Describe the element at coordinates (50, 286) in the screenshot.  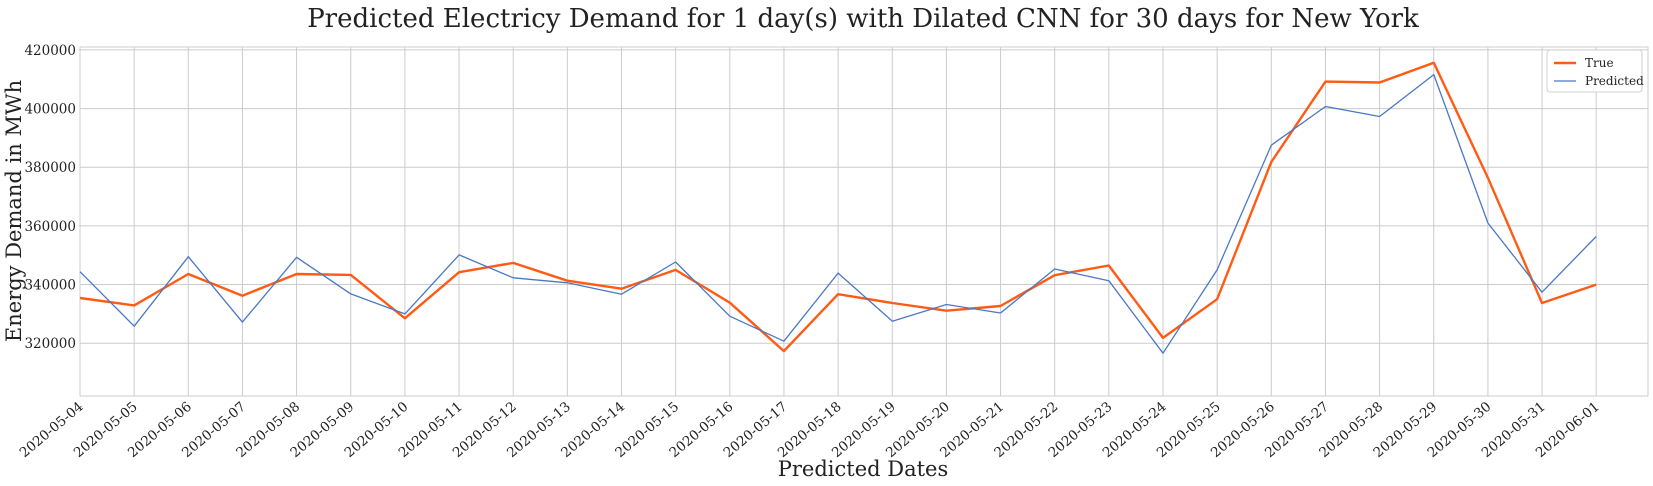
I see `y-tick-label: 340000` at that location.